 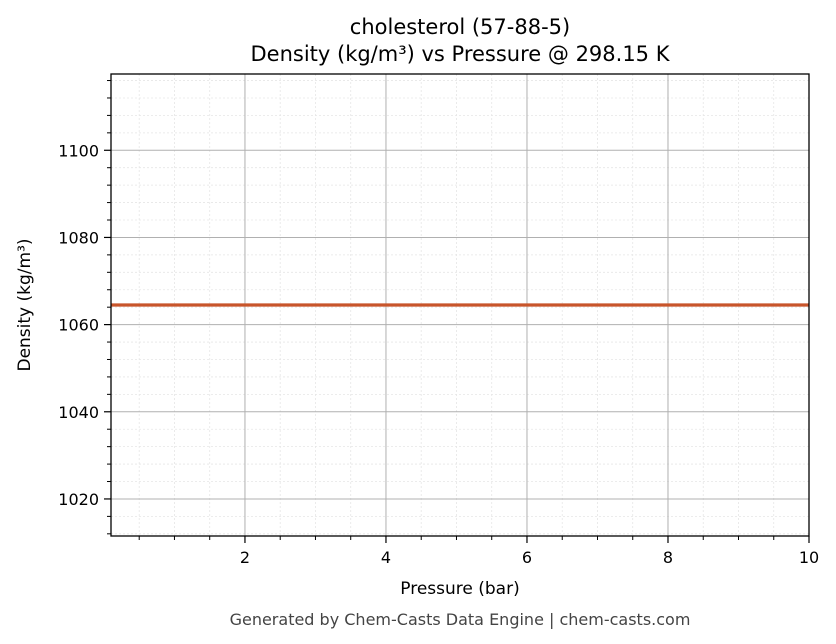 I want to click on y-tick-label: 1020, so click(x=78, y=499).